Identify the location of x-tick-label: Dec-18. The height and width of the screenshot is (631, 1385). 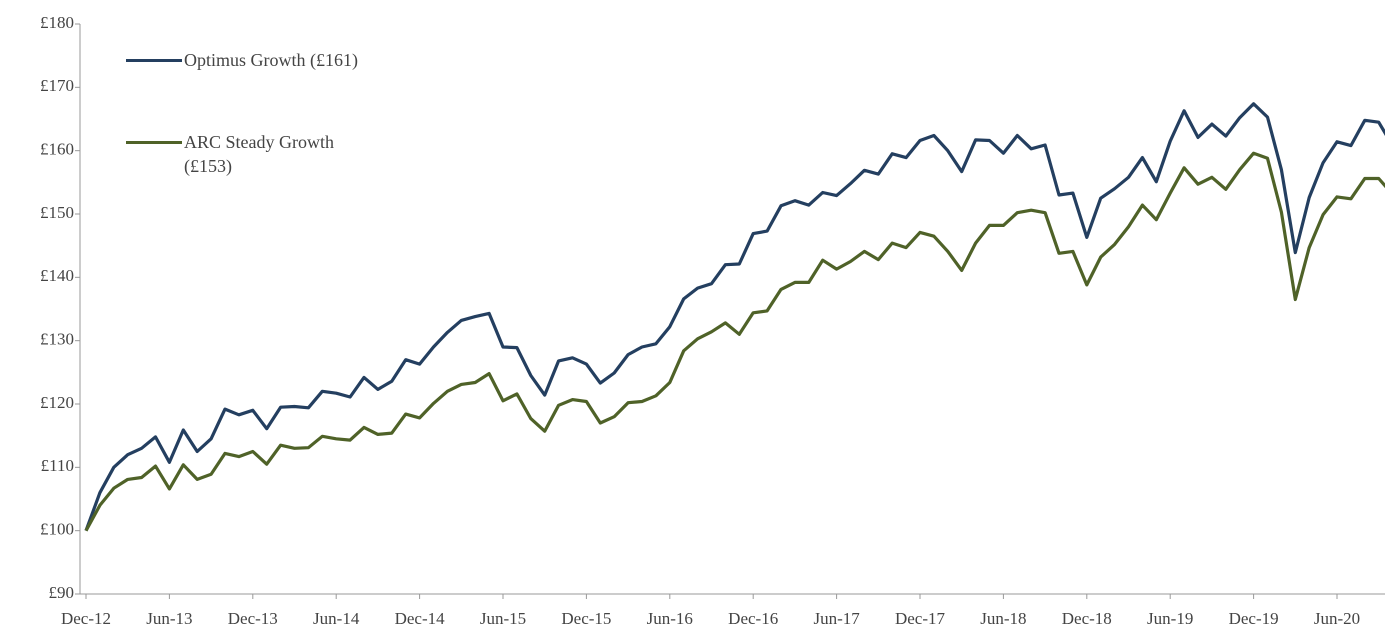
(1087, 618).